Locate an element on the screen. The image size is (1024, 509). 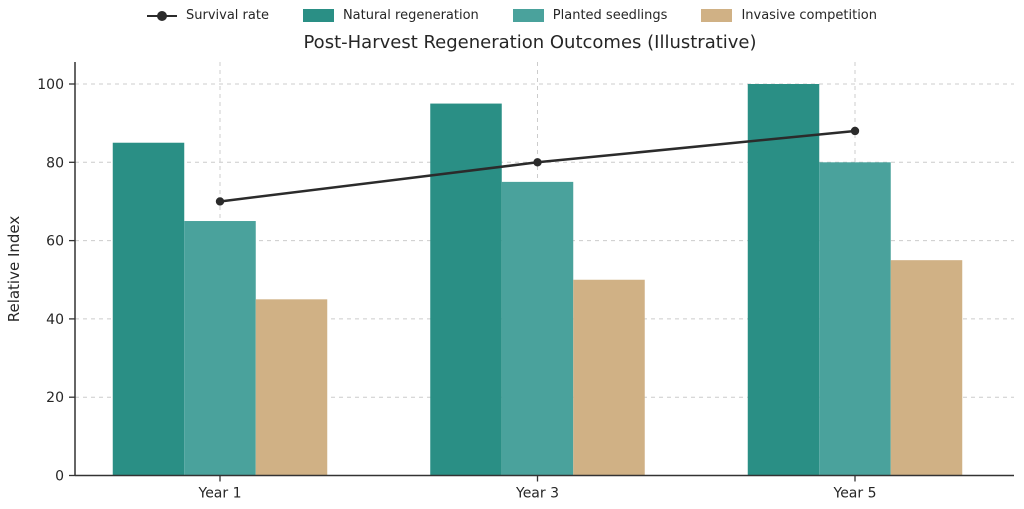
line-layer is located at coordinates (537, 166).